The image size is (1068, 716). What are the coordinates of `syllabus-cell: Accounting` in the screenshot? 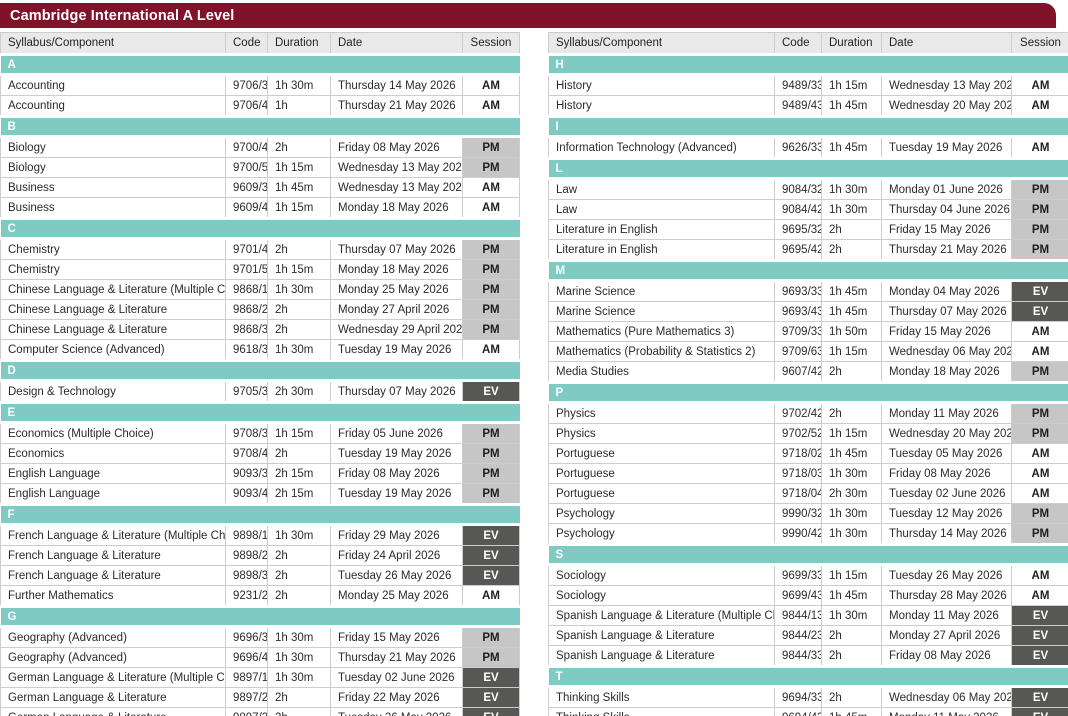 It's located at (113, 85).